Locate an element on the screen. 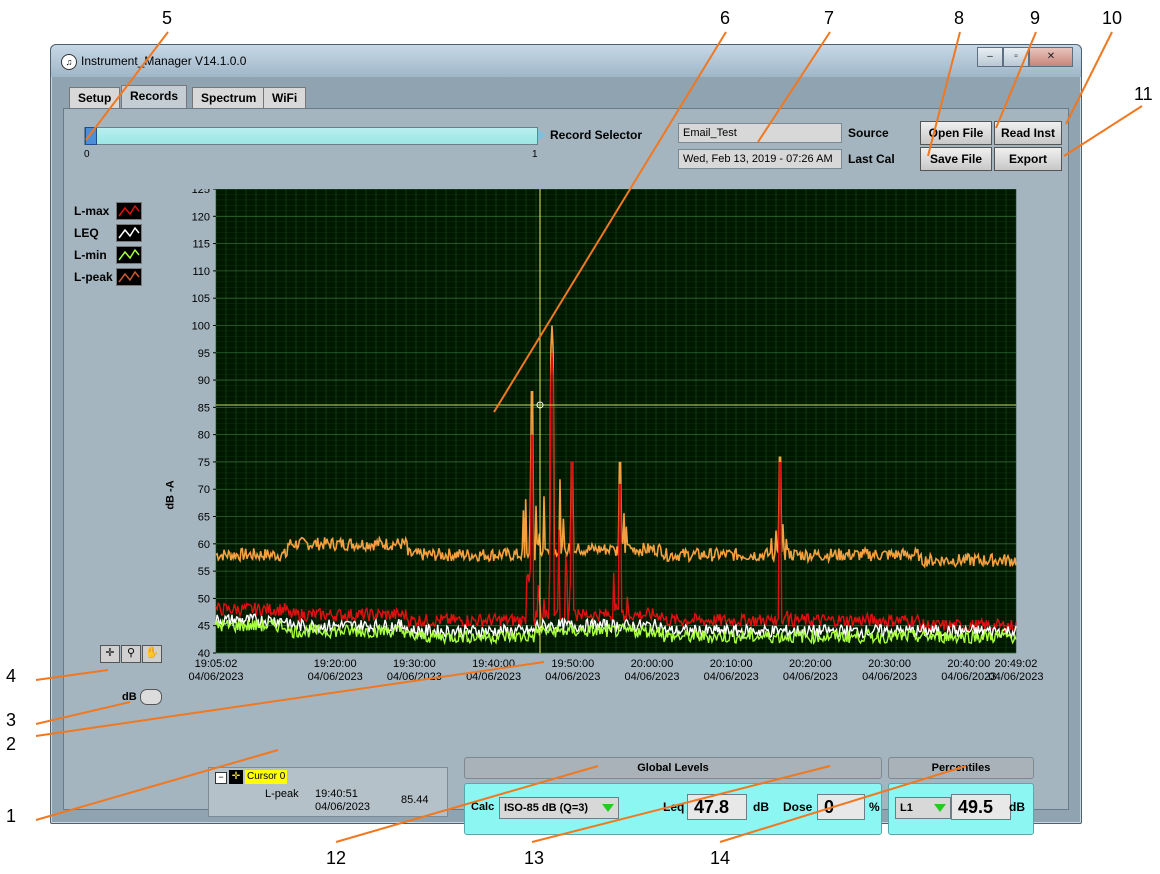 The height and width of the screenshot is (874, 1160). x-tick-time: 20:40:00 is located at coordinates (968, 664).